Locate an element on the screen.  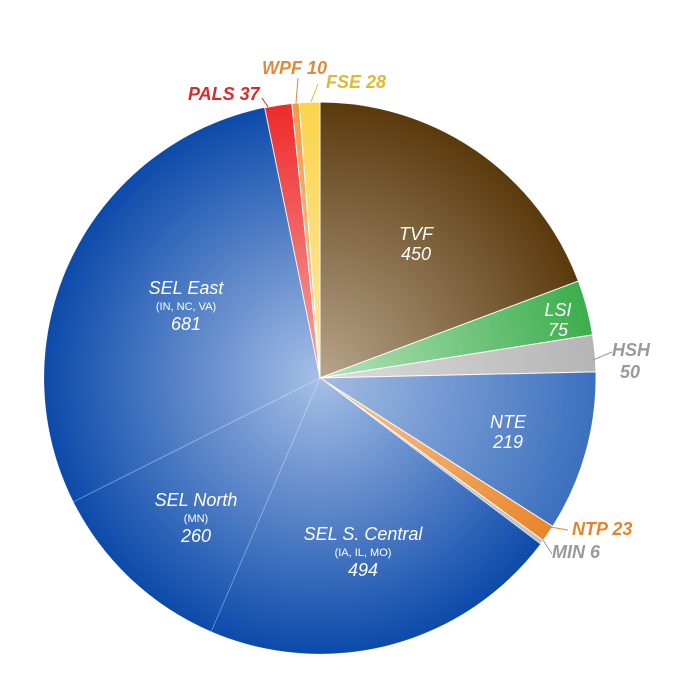
slice-value-nte: 219 is located at coordinates (507, 442).